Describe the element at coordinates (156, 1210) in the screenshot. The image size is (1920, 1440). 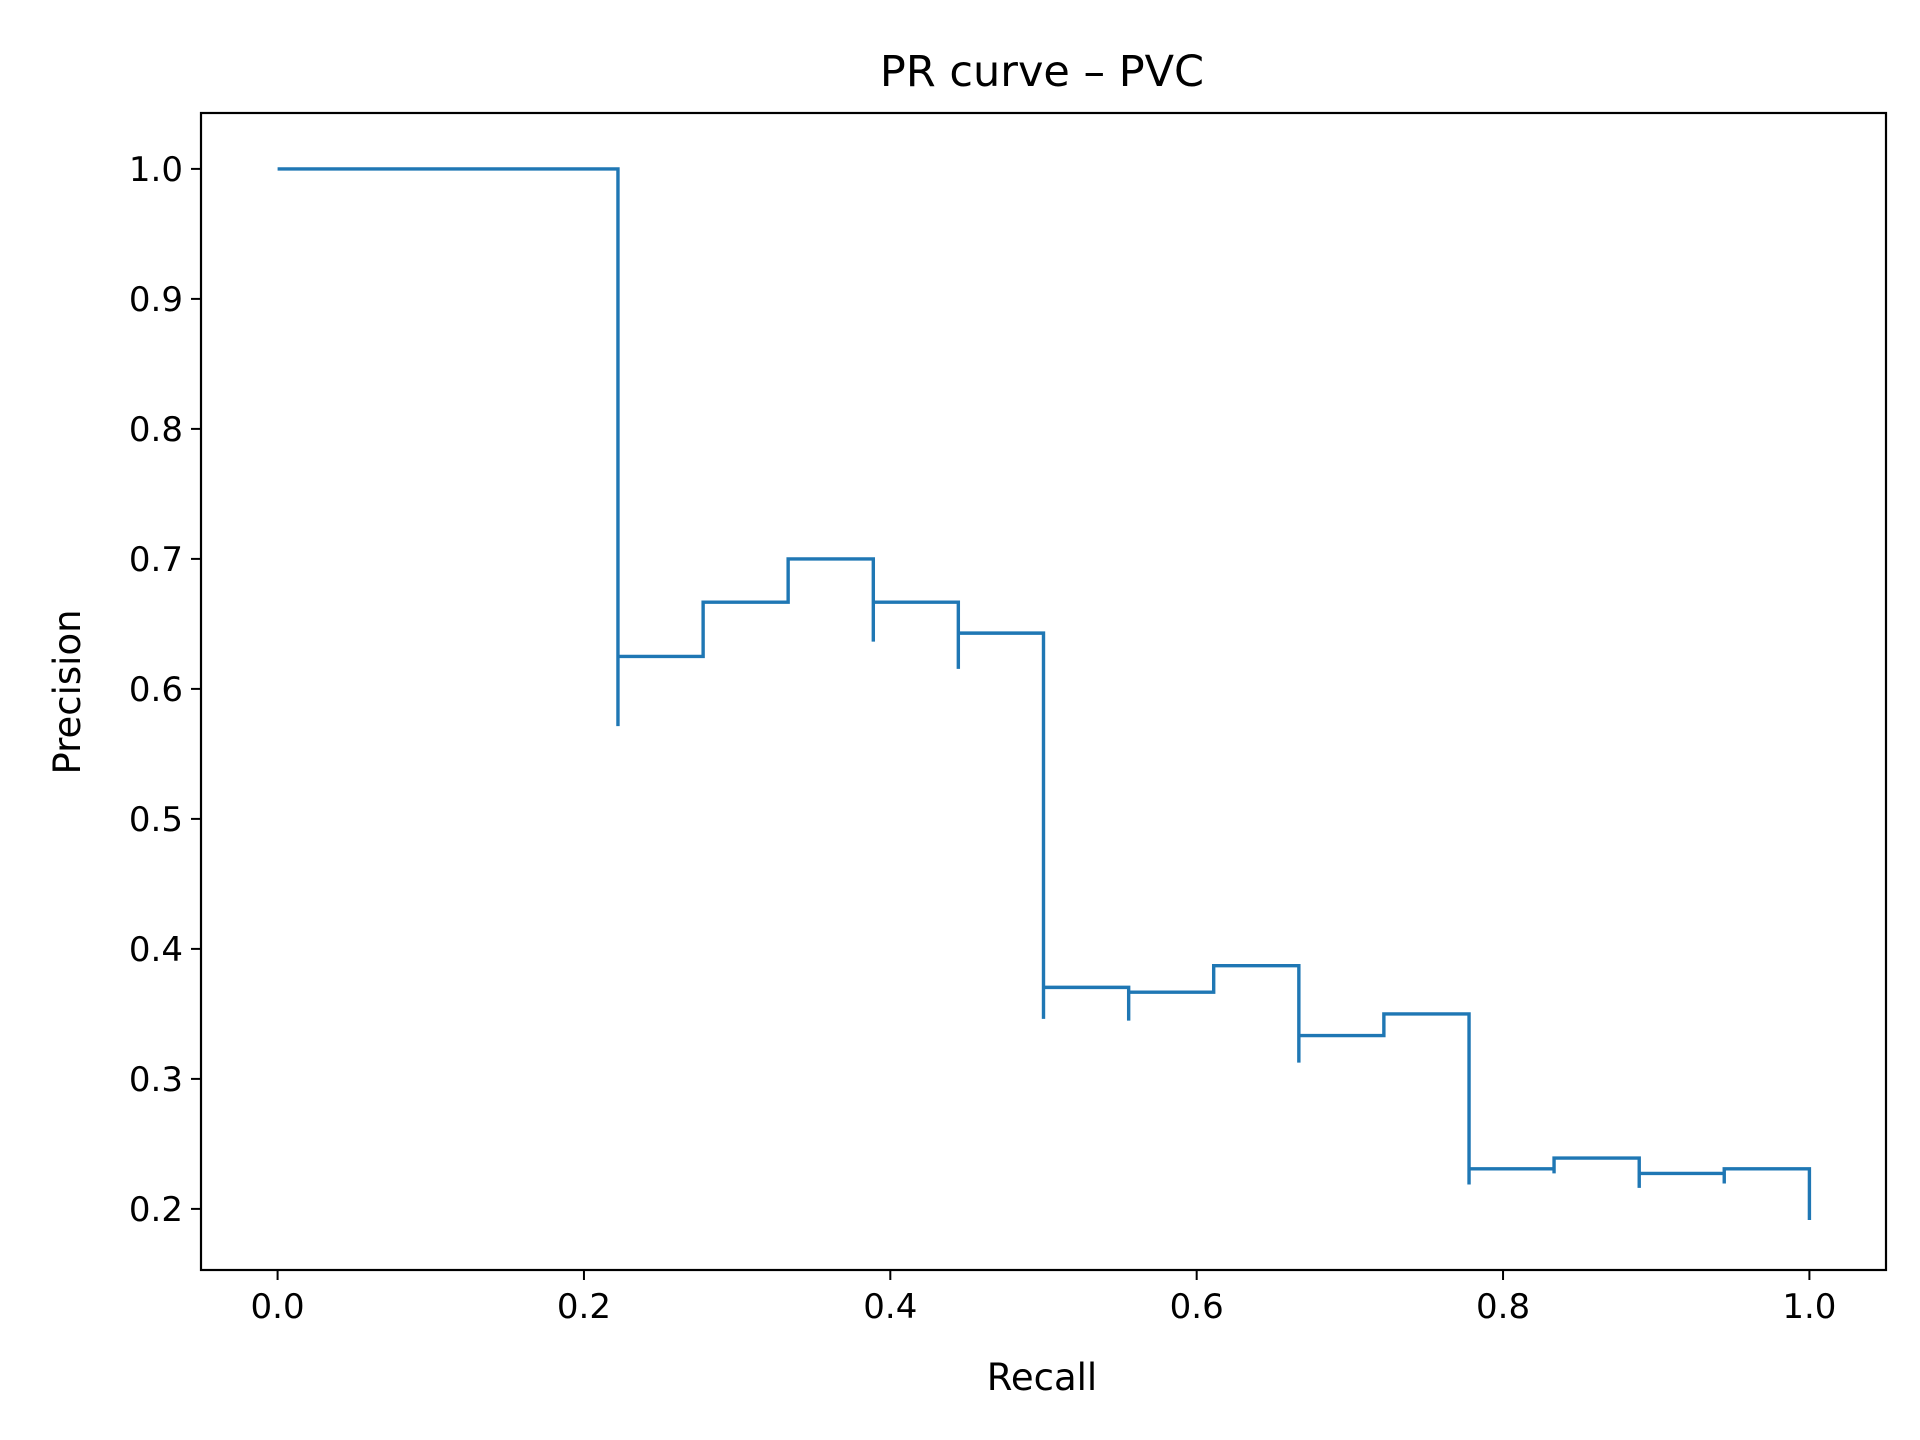
I see `y-tick-label: 0.2` at that location.